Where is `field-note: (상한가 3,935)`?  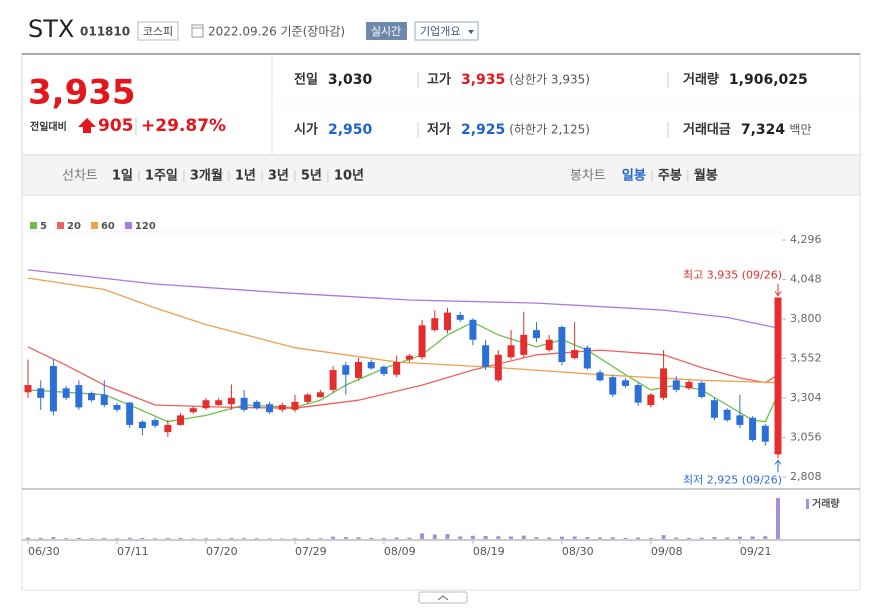
field-note: (상한가 3,935) is located at coordinates (549, 80).